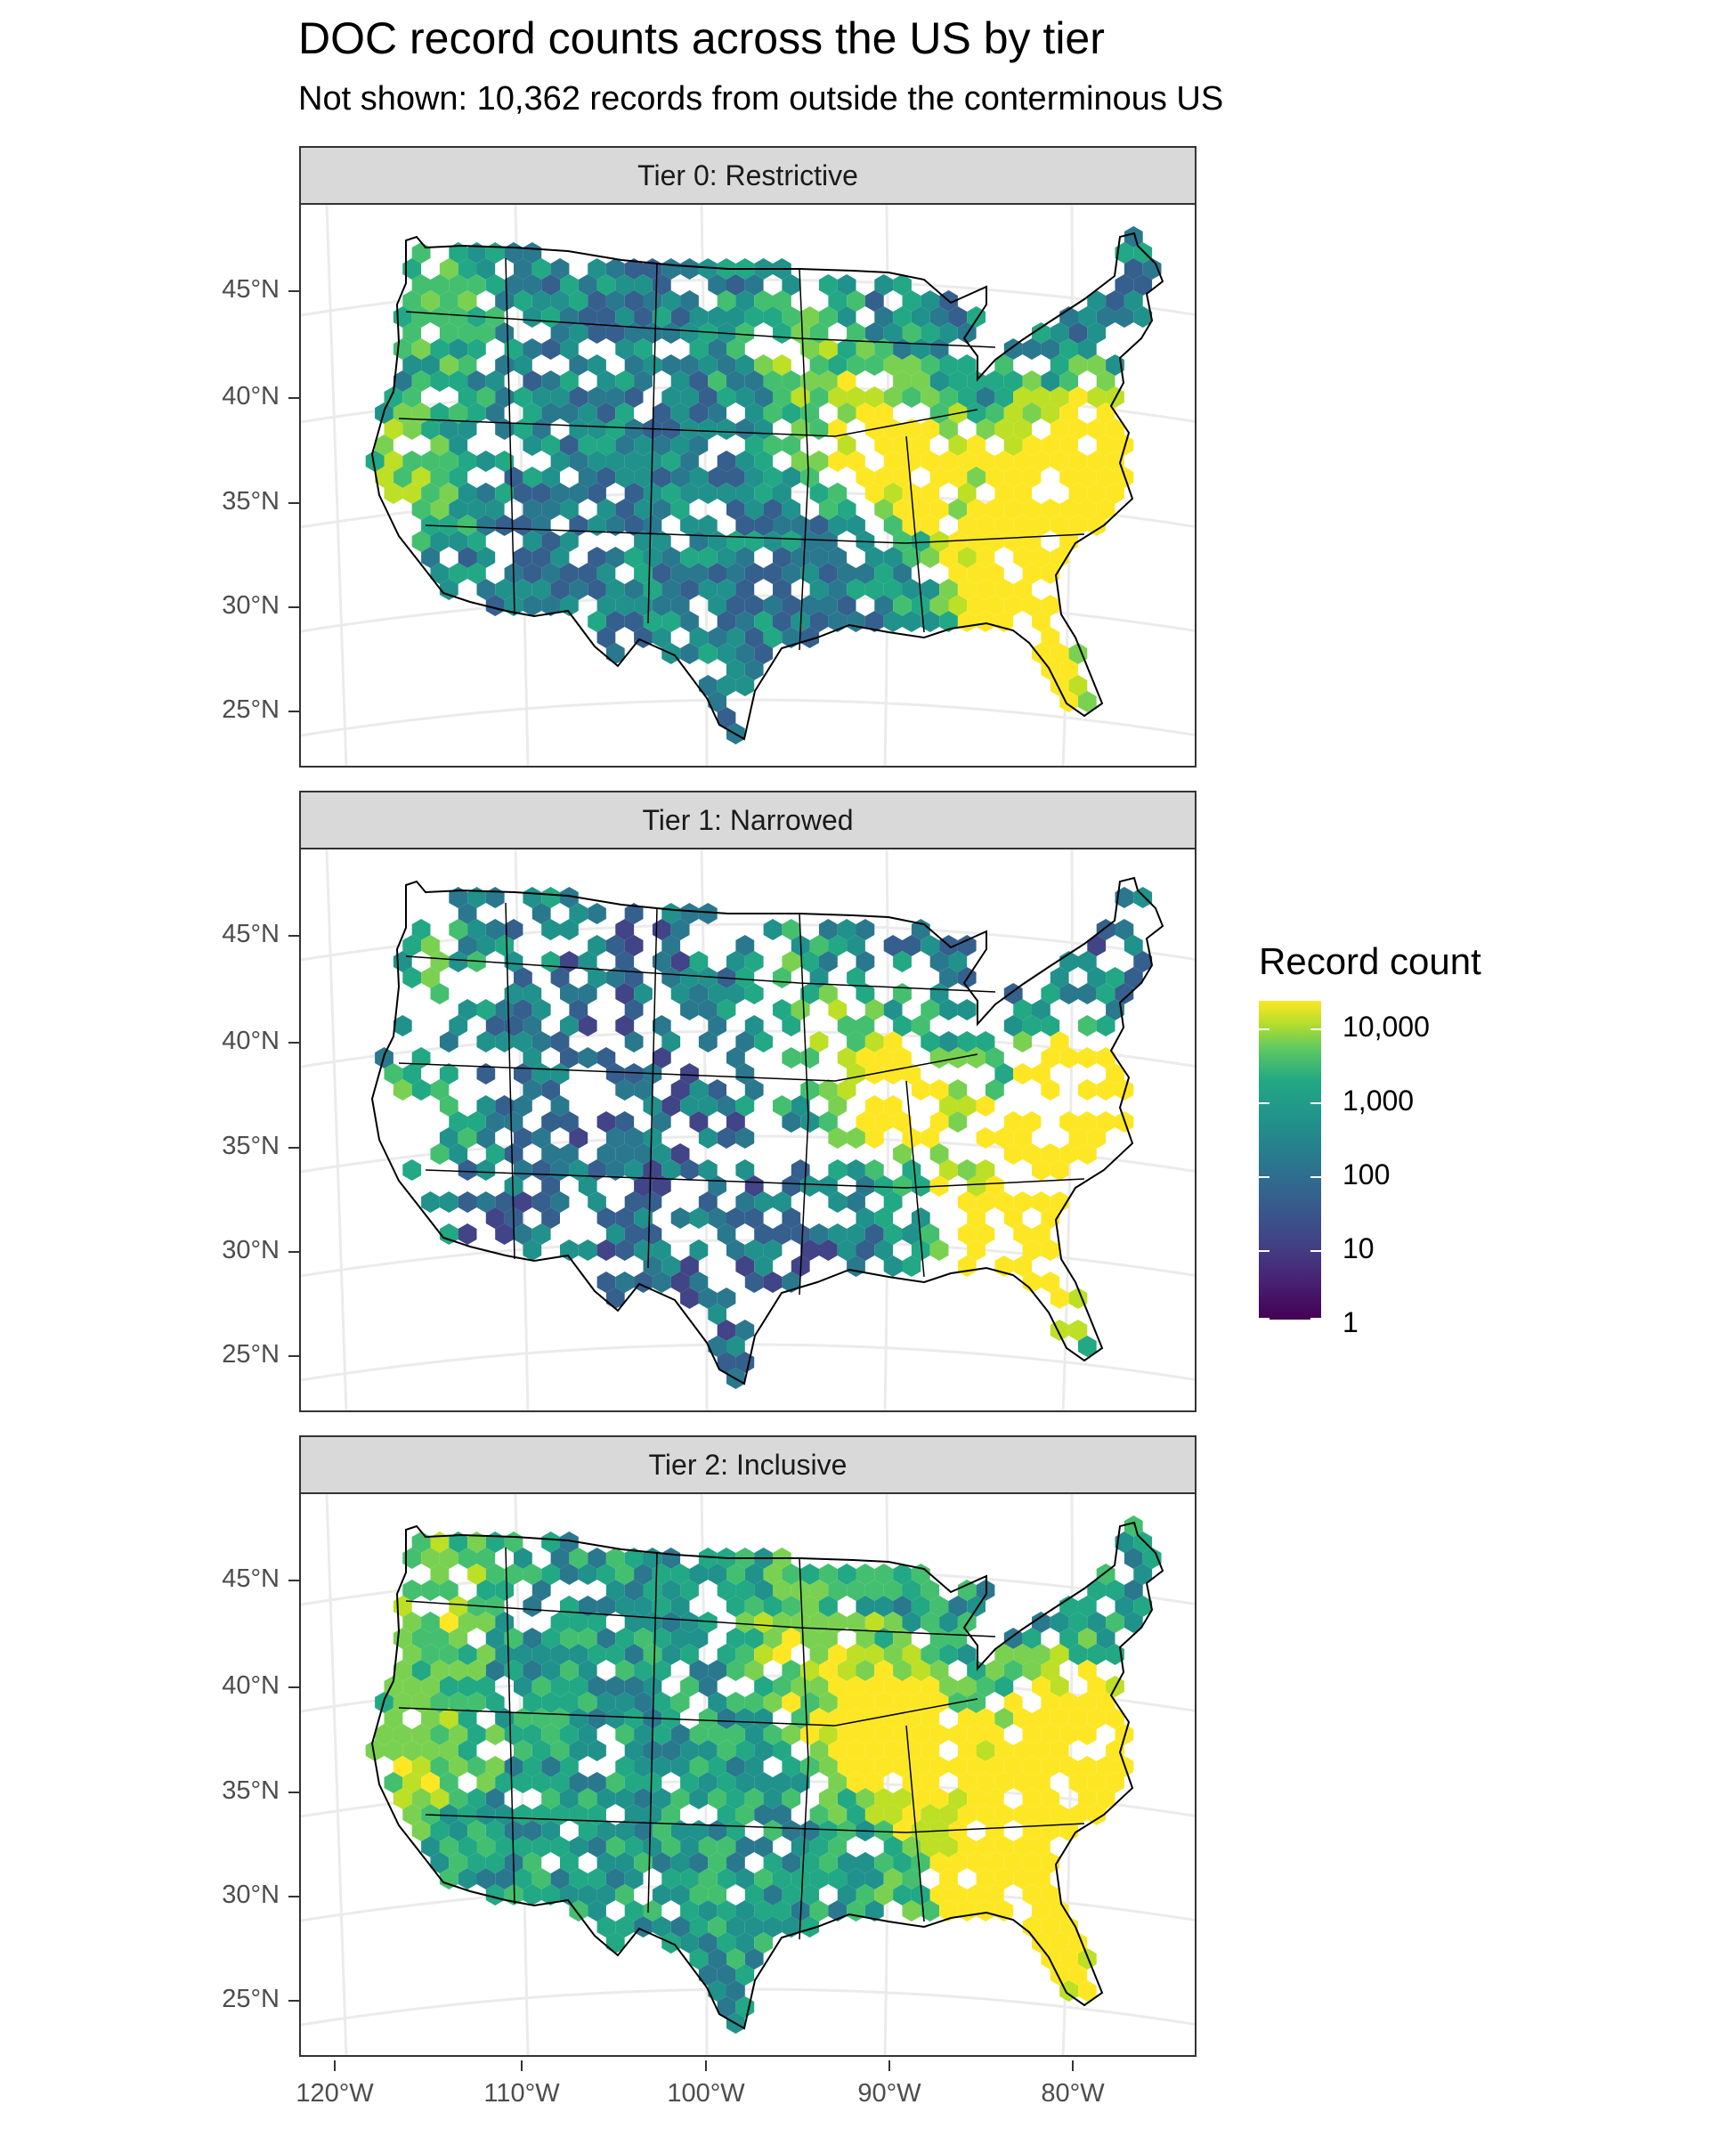 This screenshot has height=2137, width=1736. What do you see at coordinates (701, 38) in the screenshot?
I see `chart-title: DOC record counts across the US by tier` at bounding box center [701, 38].